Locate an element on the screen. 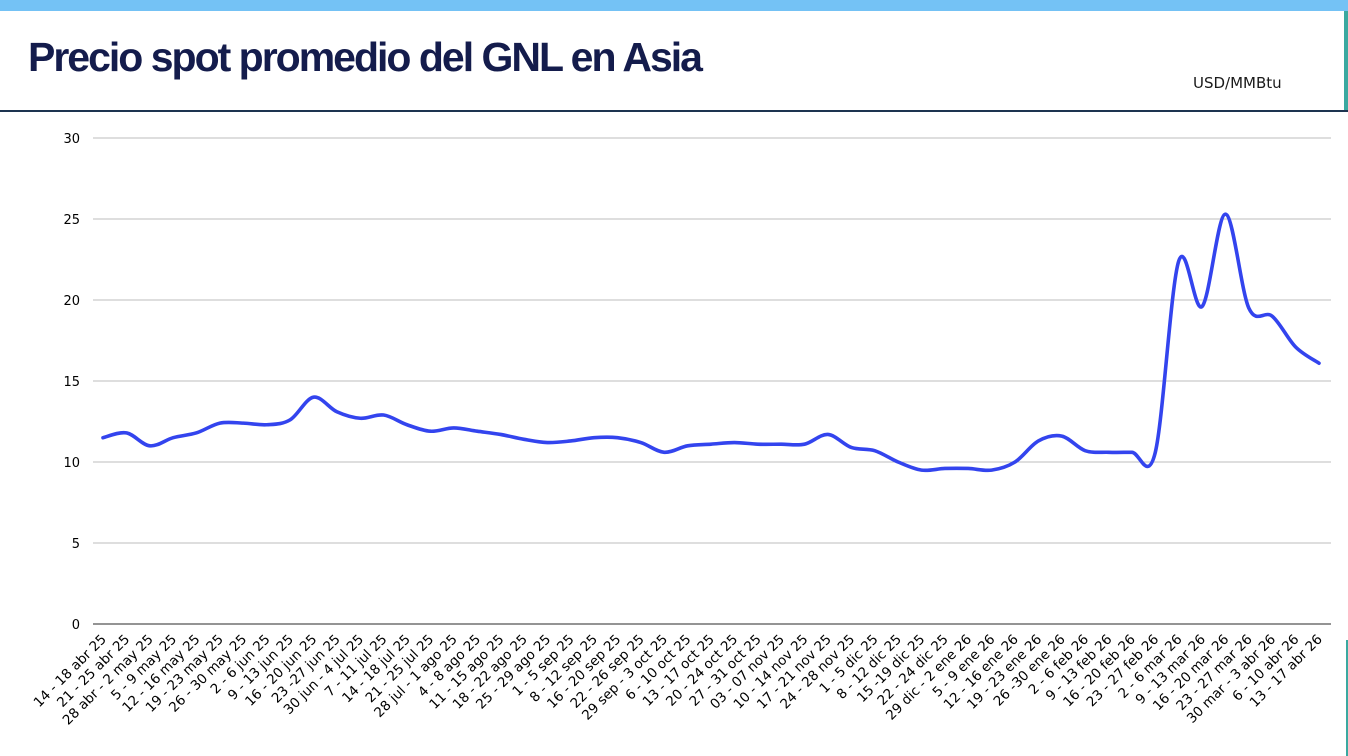  y-tick-label: 10 is located at coordinates (71, 463).